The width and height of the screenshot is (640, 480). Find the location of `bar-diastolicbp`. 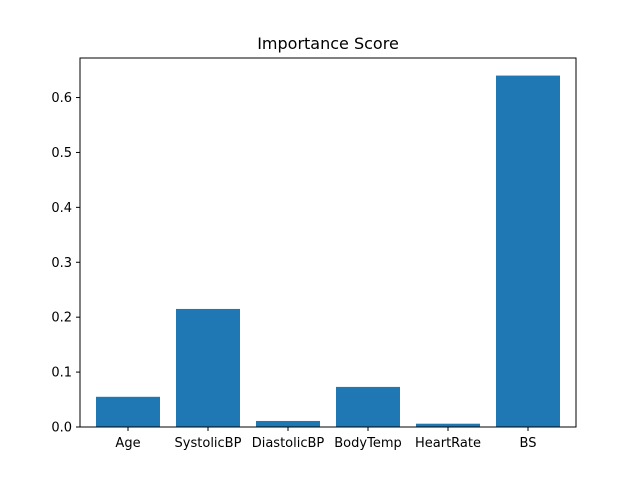

bar-diastolicbp is located at coordinates (288, 423).